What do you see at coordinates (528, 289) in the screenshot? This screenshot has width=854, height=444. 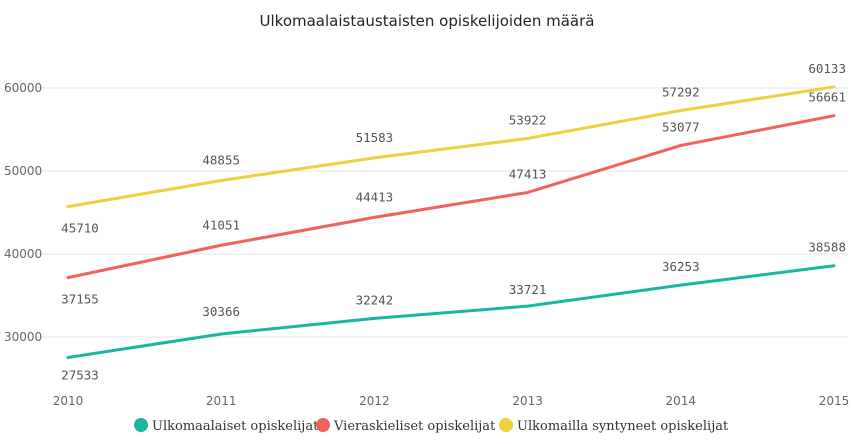 I see `data-label: 33721` at bounding box center [528, 289].